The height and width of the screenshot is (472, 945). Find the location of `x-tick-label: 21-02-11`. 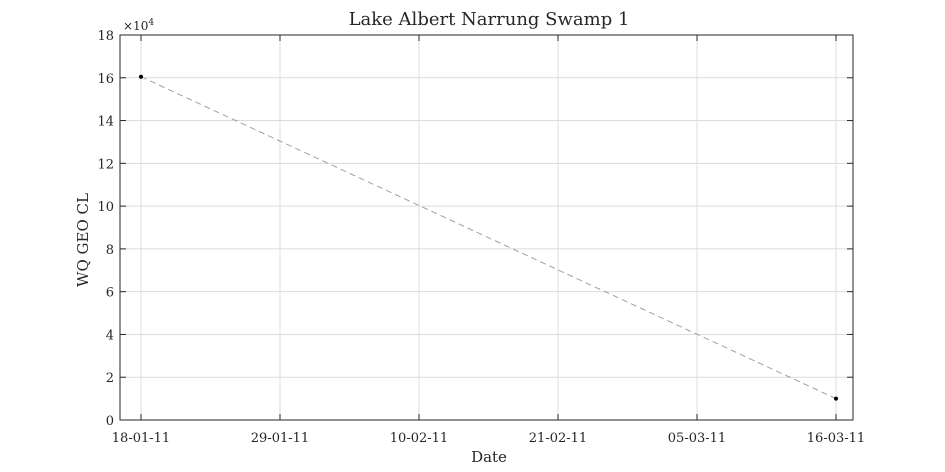

x-tick-label: 21-02-11 is located at coordinates (558, 438).